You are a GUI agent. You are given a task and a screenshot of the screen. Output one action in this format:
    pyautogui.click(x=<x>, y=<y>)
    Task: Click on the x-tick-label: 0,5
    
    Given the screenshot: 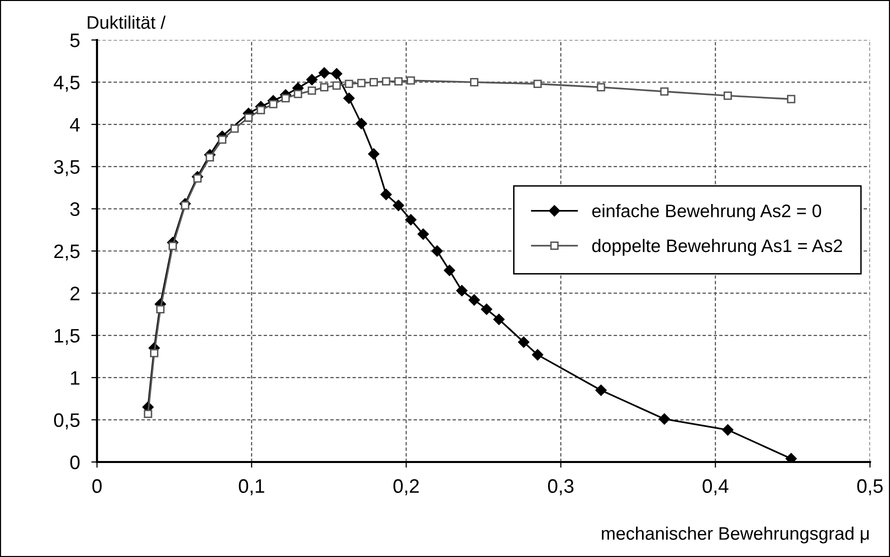 What is the action you would take?
    pyautogui.click(x=870, y=487)
    